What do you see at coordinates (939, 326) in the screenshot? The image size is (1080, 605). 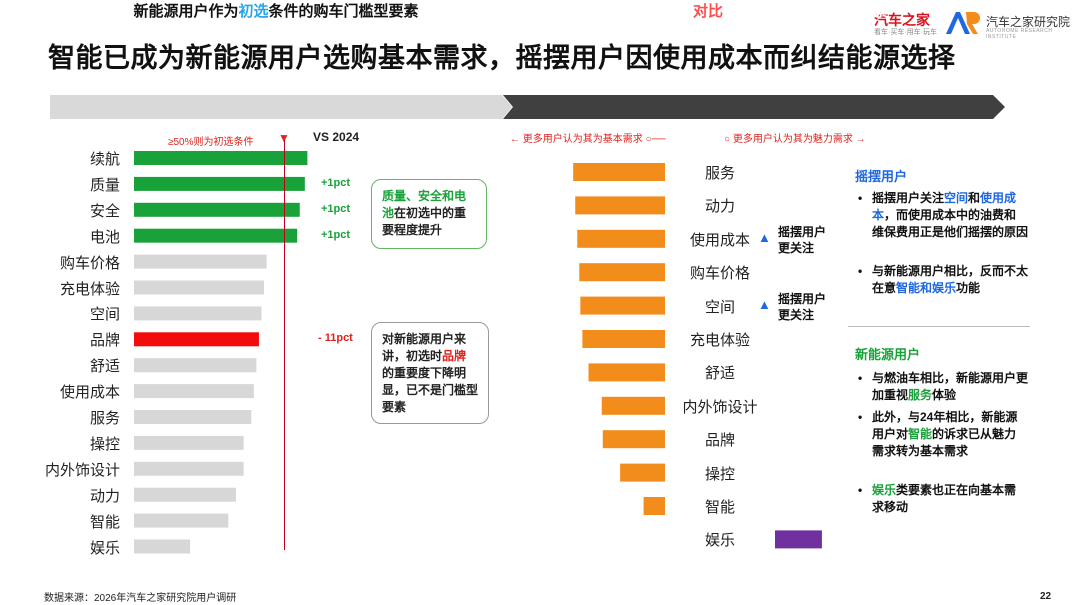 I see `side-divider` at bounding box center [939, 326].